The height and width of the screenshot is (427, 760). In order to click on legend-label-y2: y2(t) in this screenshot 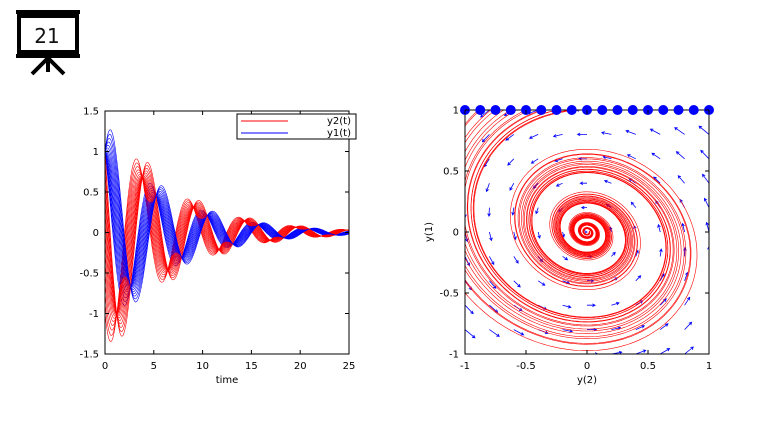, I will do `click(339, 121)`.